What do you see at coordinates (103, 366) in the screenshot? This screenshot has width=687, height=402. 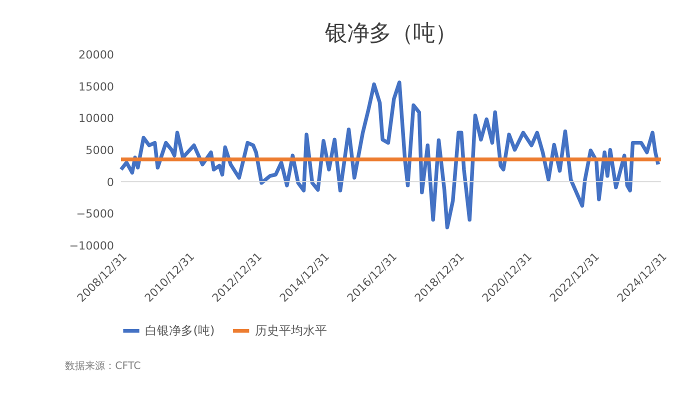 I see `source-note: 数据来源：CFTC` at bounding box center [103, 366].